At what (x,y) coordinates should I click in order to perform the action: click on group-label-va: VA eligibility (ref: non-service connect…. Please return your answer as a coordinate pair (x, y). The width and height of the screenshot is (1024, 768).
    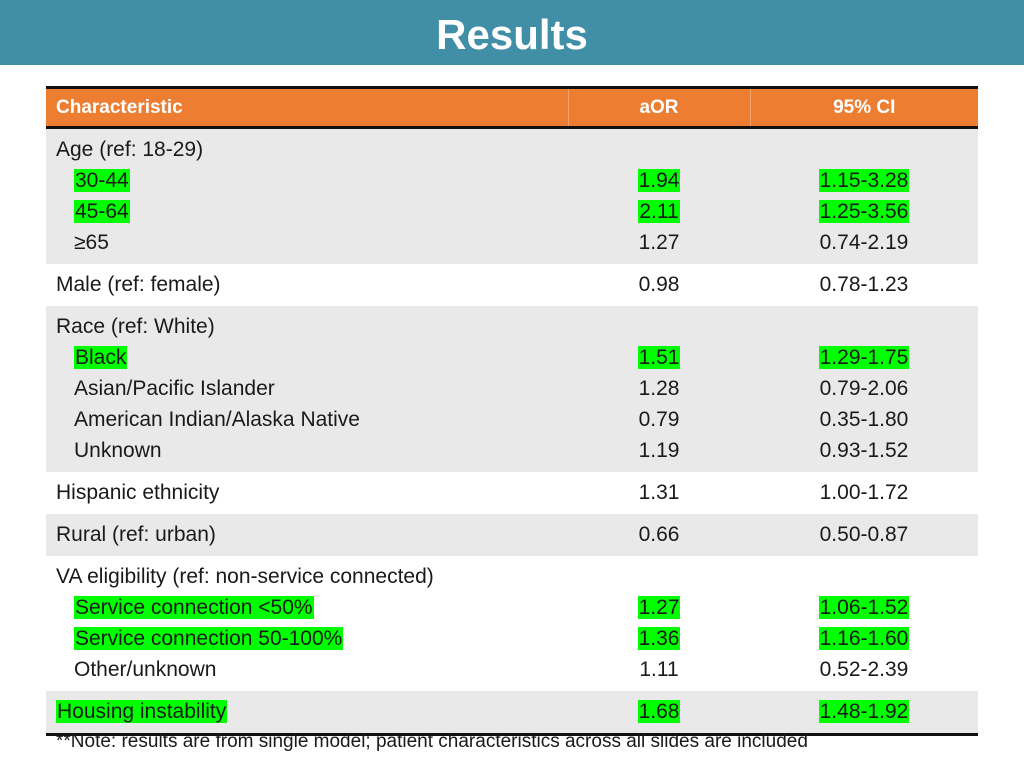
    Looking at the image, I should click on (245, 576).